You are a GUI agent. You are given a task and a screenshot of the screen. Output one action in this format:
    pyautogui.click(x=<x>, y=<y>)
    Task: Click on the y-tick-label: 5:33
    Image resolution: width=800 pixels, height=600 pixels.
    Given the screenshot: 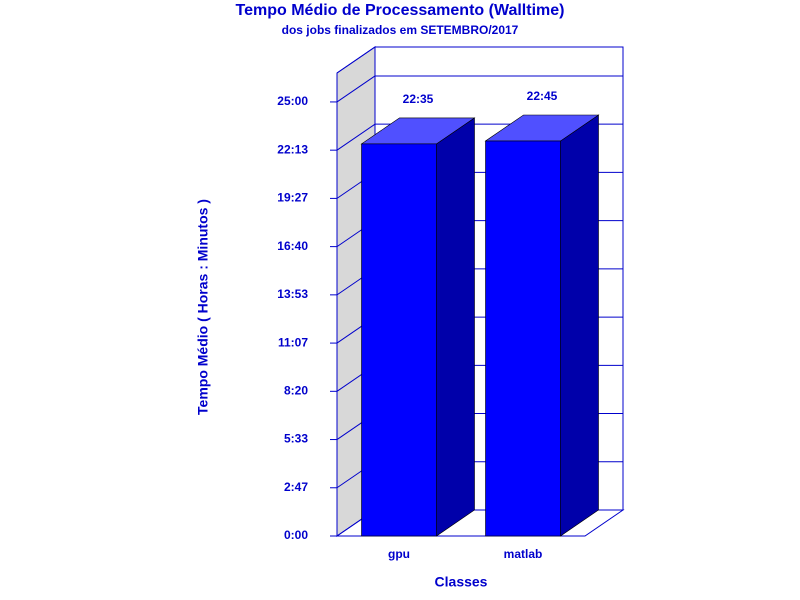 What is the action you would take?
    pyautogui.click(x=296, y=439)
    